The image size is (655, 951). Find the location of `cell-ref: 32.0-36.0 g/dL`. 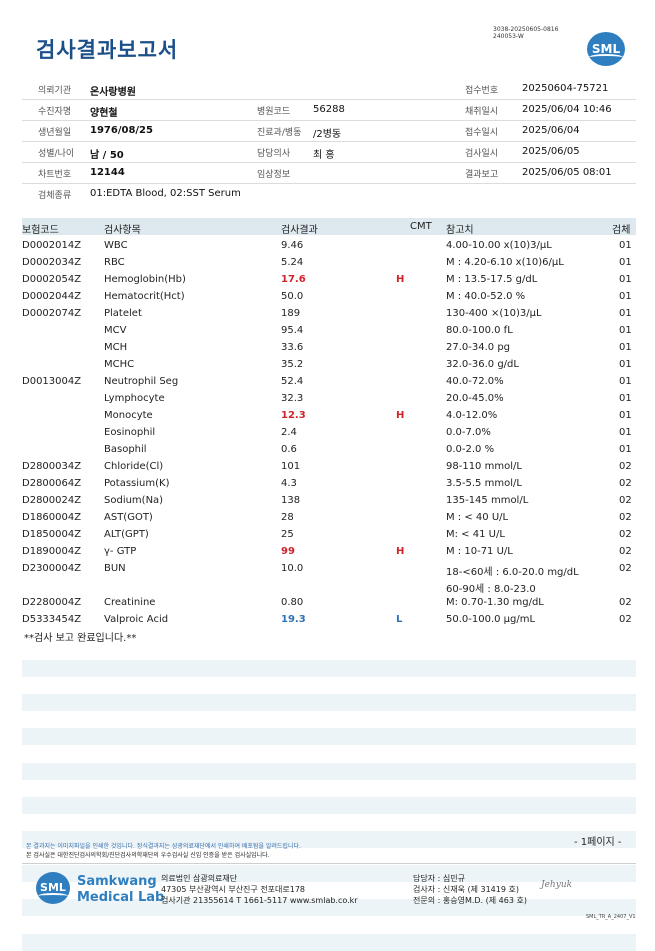

cell-ref: 32.0-36.0 g/dL is located at coordinates (482, 364).